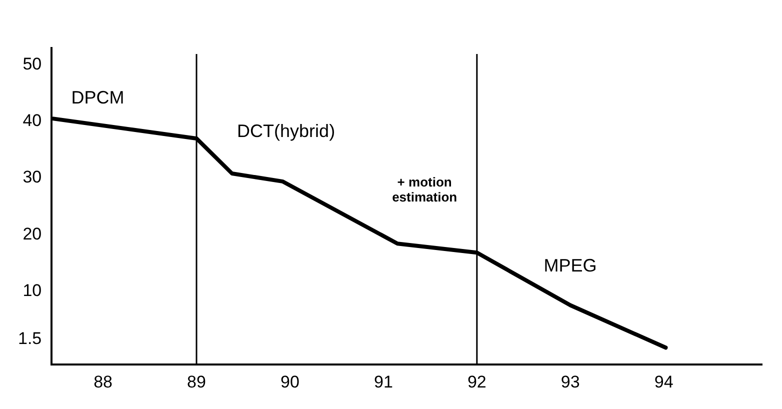 This screenshot has height=409, width=782. I want to click on x-tick-label: 94, so click(664, 382).